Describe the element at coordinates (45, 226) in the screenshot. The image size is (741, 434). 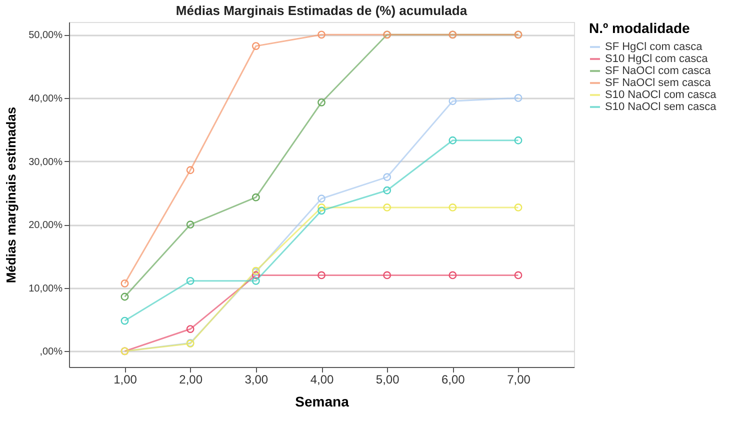
I see `y-tick-label: 20,00%` at that location.